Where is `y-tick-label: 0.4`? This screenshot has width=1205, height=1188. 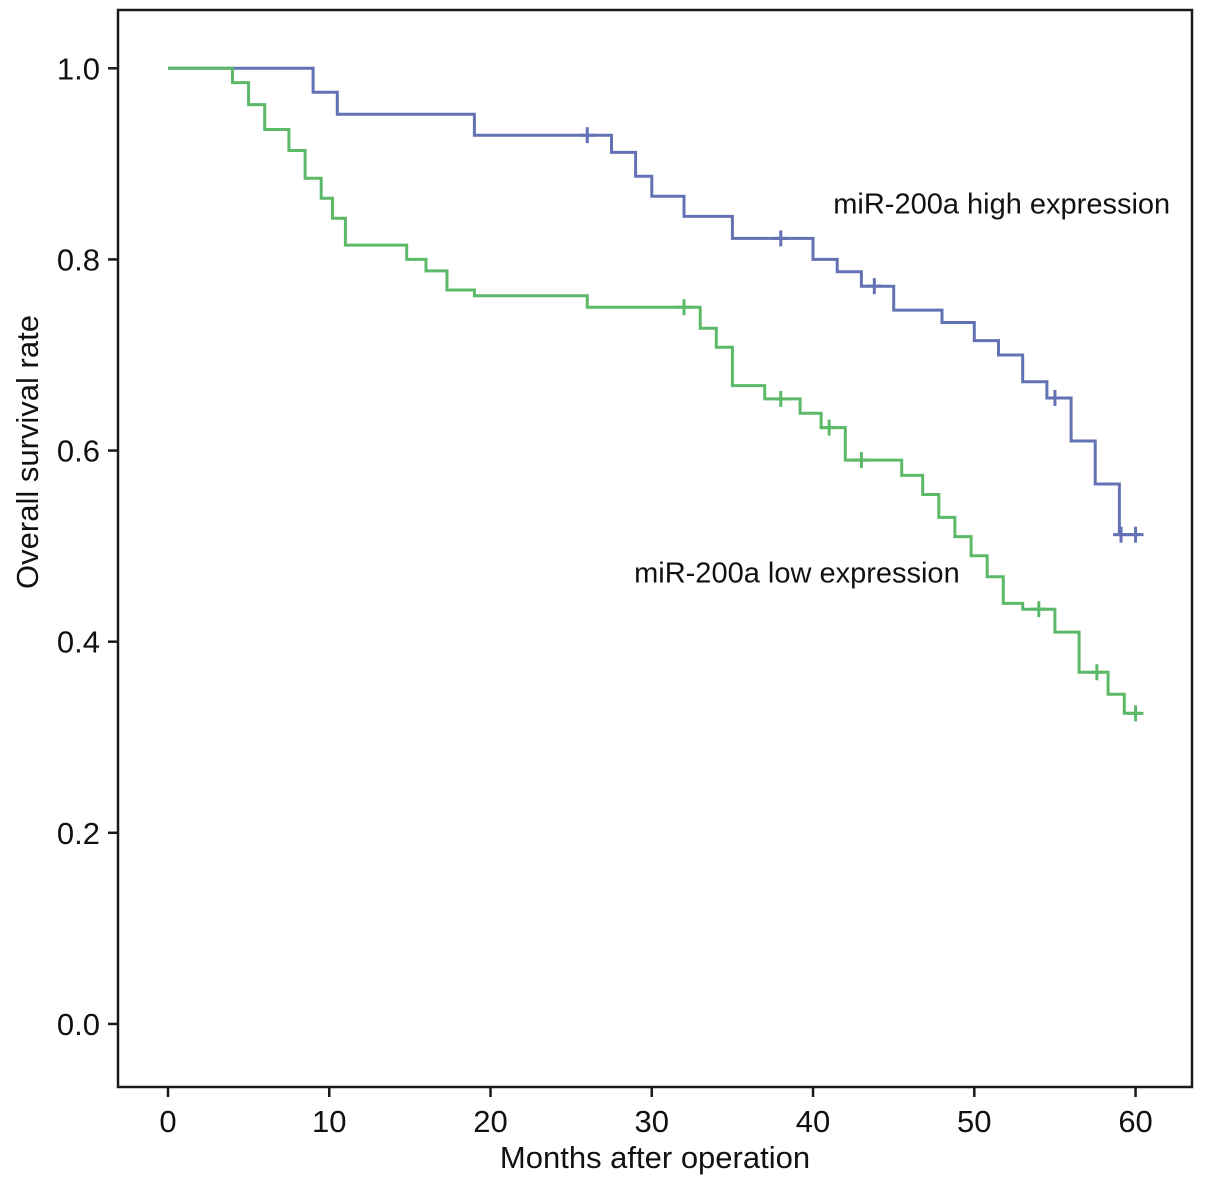 y-tick-label: 0.4 is located at coordinates (78, 642).